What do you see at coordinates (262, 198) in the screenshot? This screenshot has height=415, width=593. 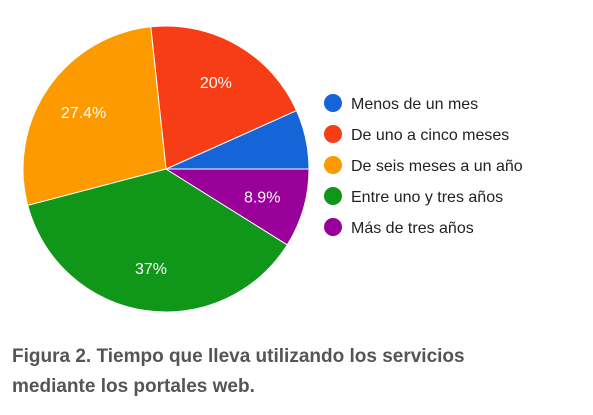 I see `slice-label-mas-de-tres-anos: 8.9%` at bounding box center [262, 198].